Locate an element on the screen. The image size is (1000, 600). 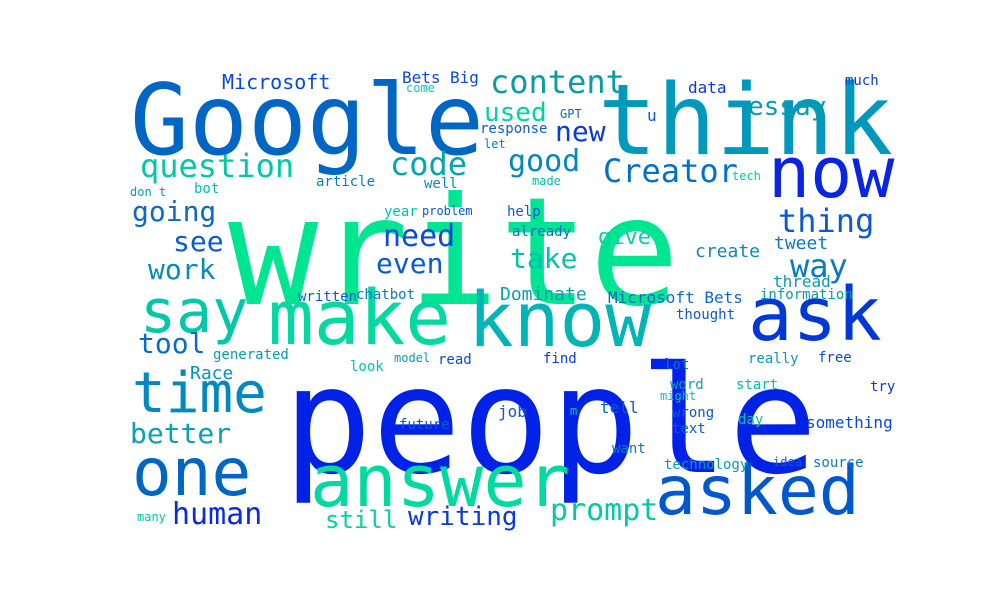
word-new: new is located at coordinates (580, 131).